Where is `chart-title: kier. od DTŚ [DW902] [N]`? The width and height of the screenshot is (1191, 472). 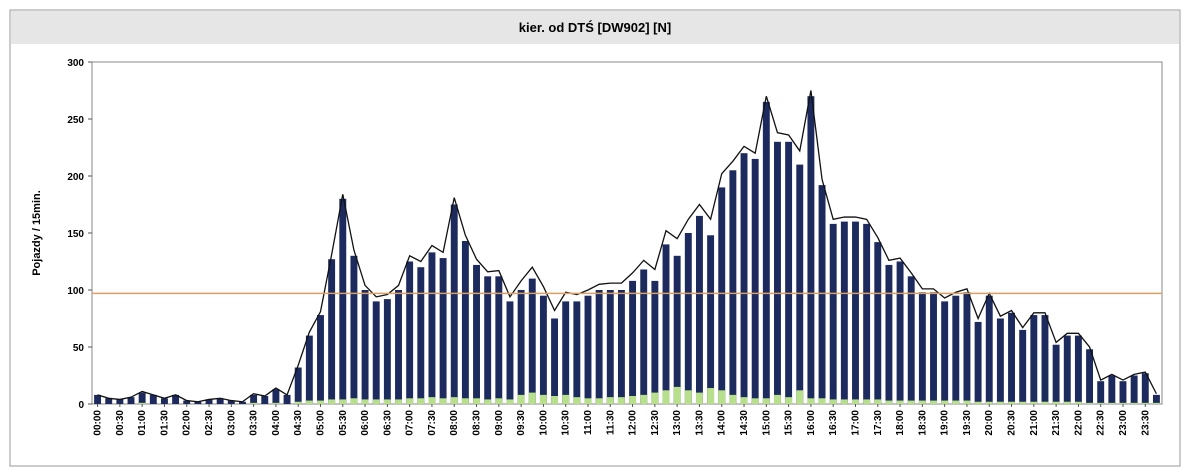 chart-title: kier. od DTŚ [DW902] [N] is located at coordinates (595, 27).